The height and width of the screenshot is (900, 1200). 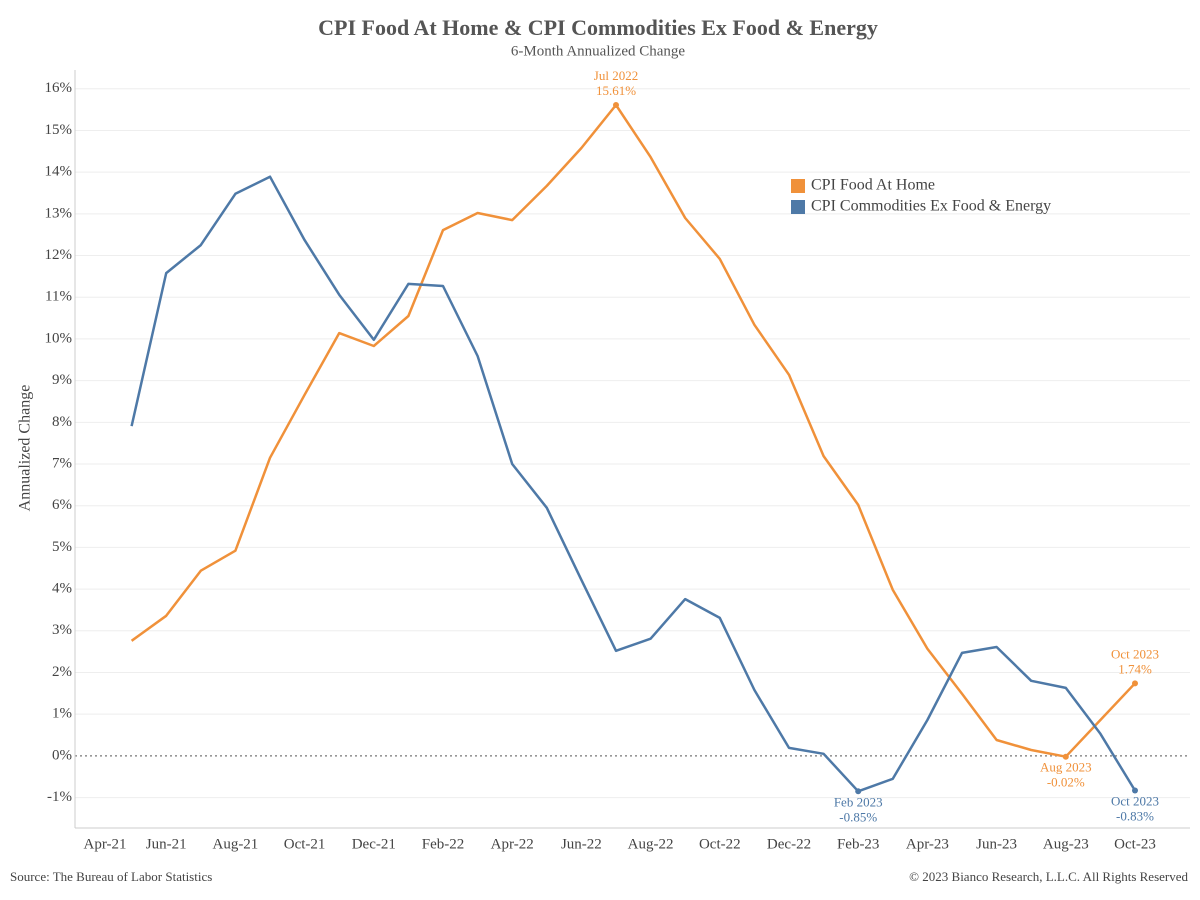 I want to click on x-tick-label: Oct-22, so click(x=720, y=844).